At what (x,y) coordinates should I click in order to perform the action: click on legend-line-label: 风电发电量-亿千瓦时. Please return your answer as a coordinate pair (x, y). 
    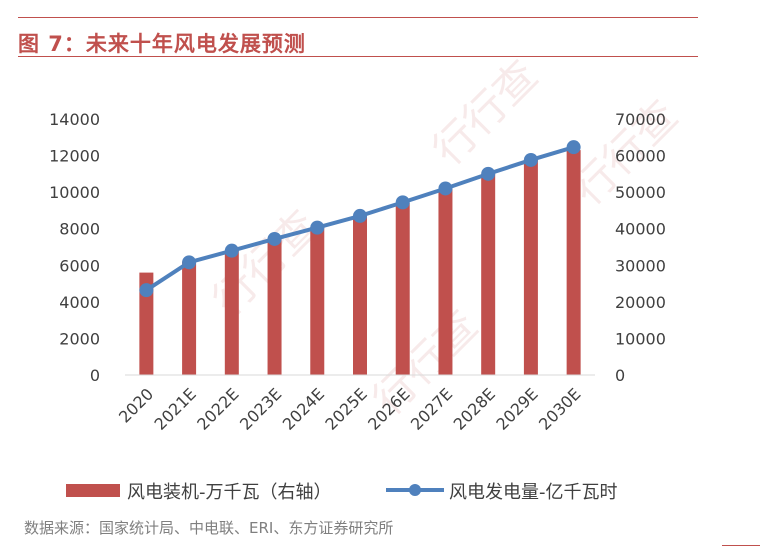
    Looking at the image, I should click on (533, 492).